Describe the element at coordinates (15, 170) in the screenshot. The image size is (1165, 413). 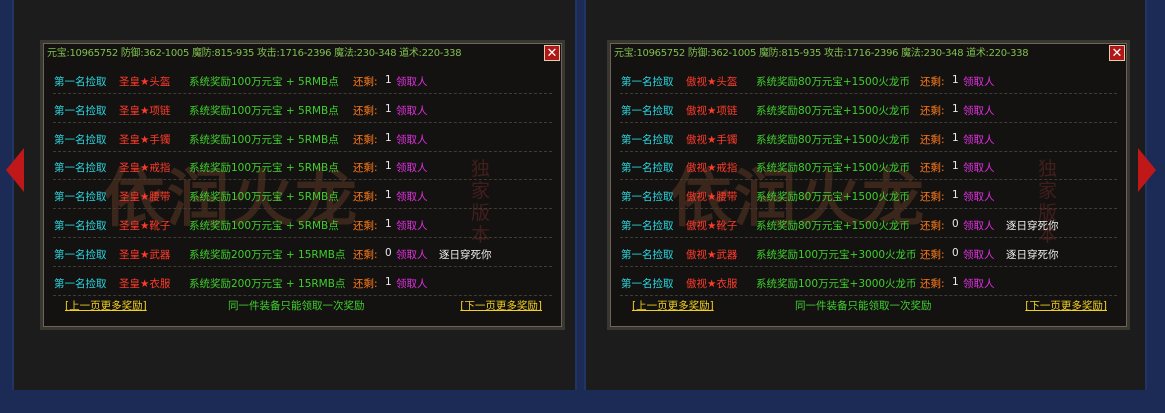
I see `prev-arrow` at that location.